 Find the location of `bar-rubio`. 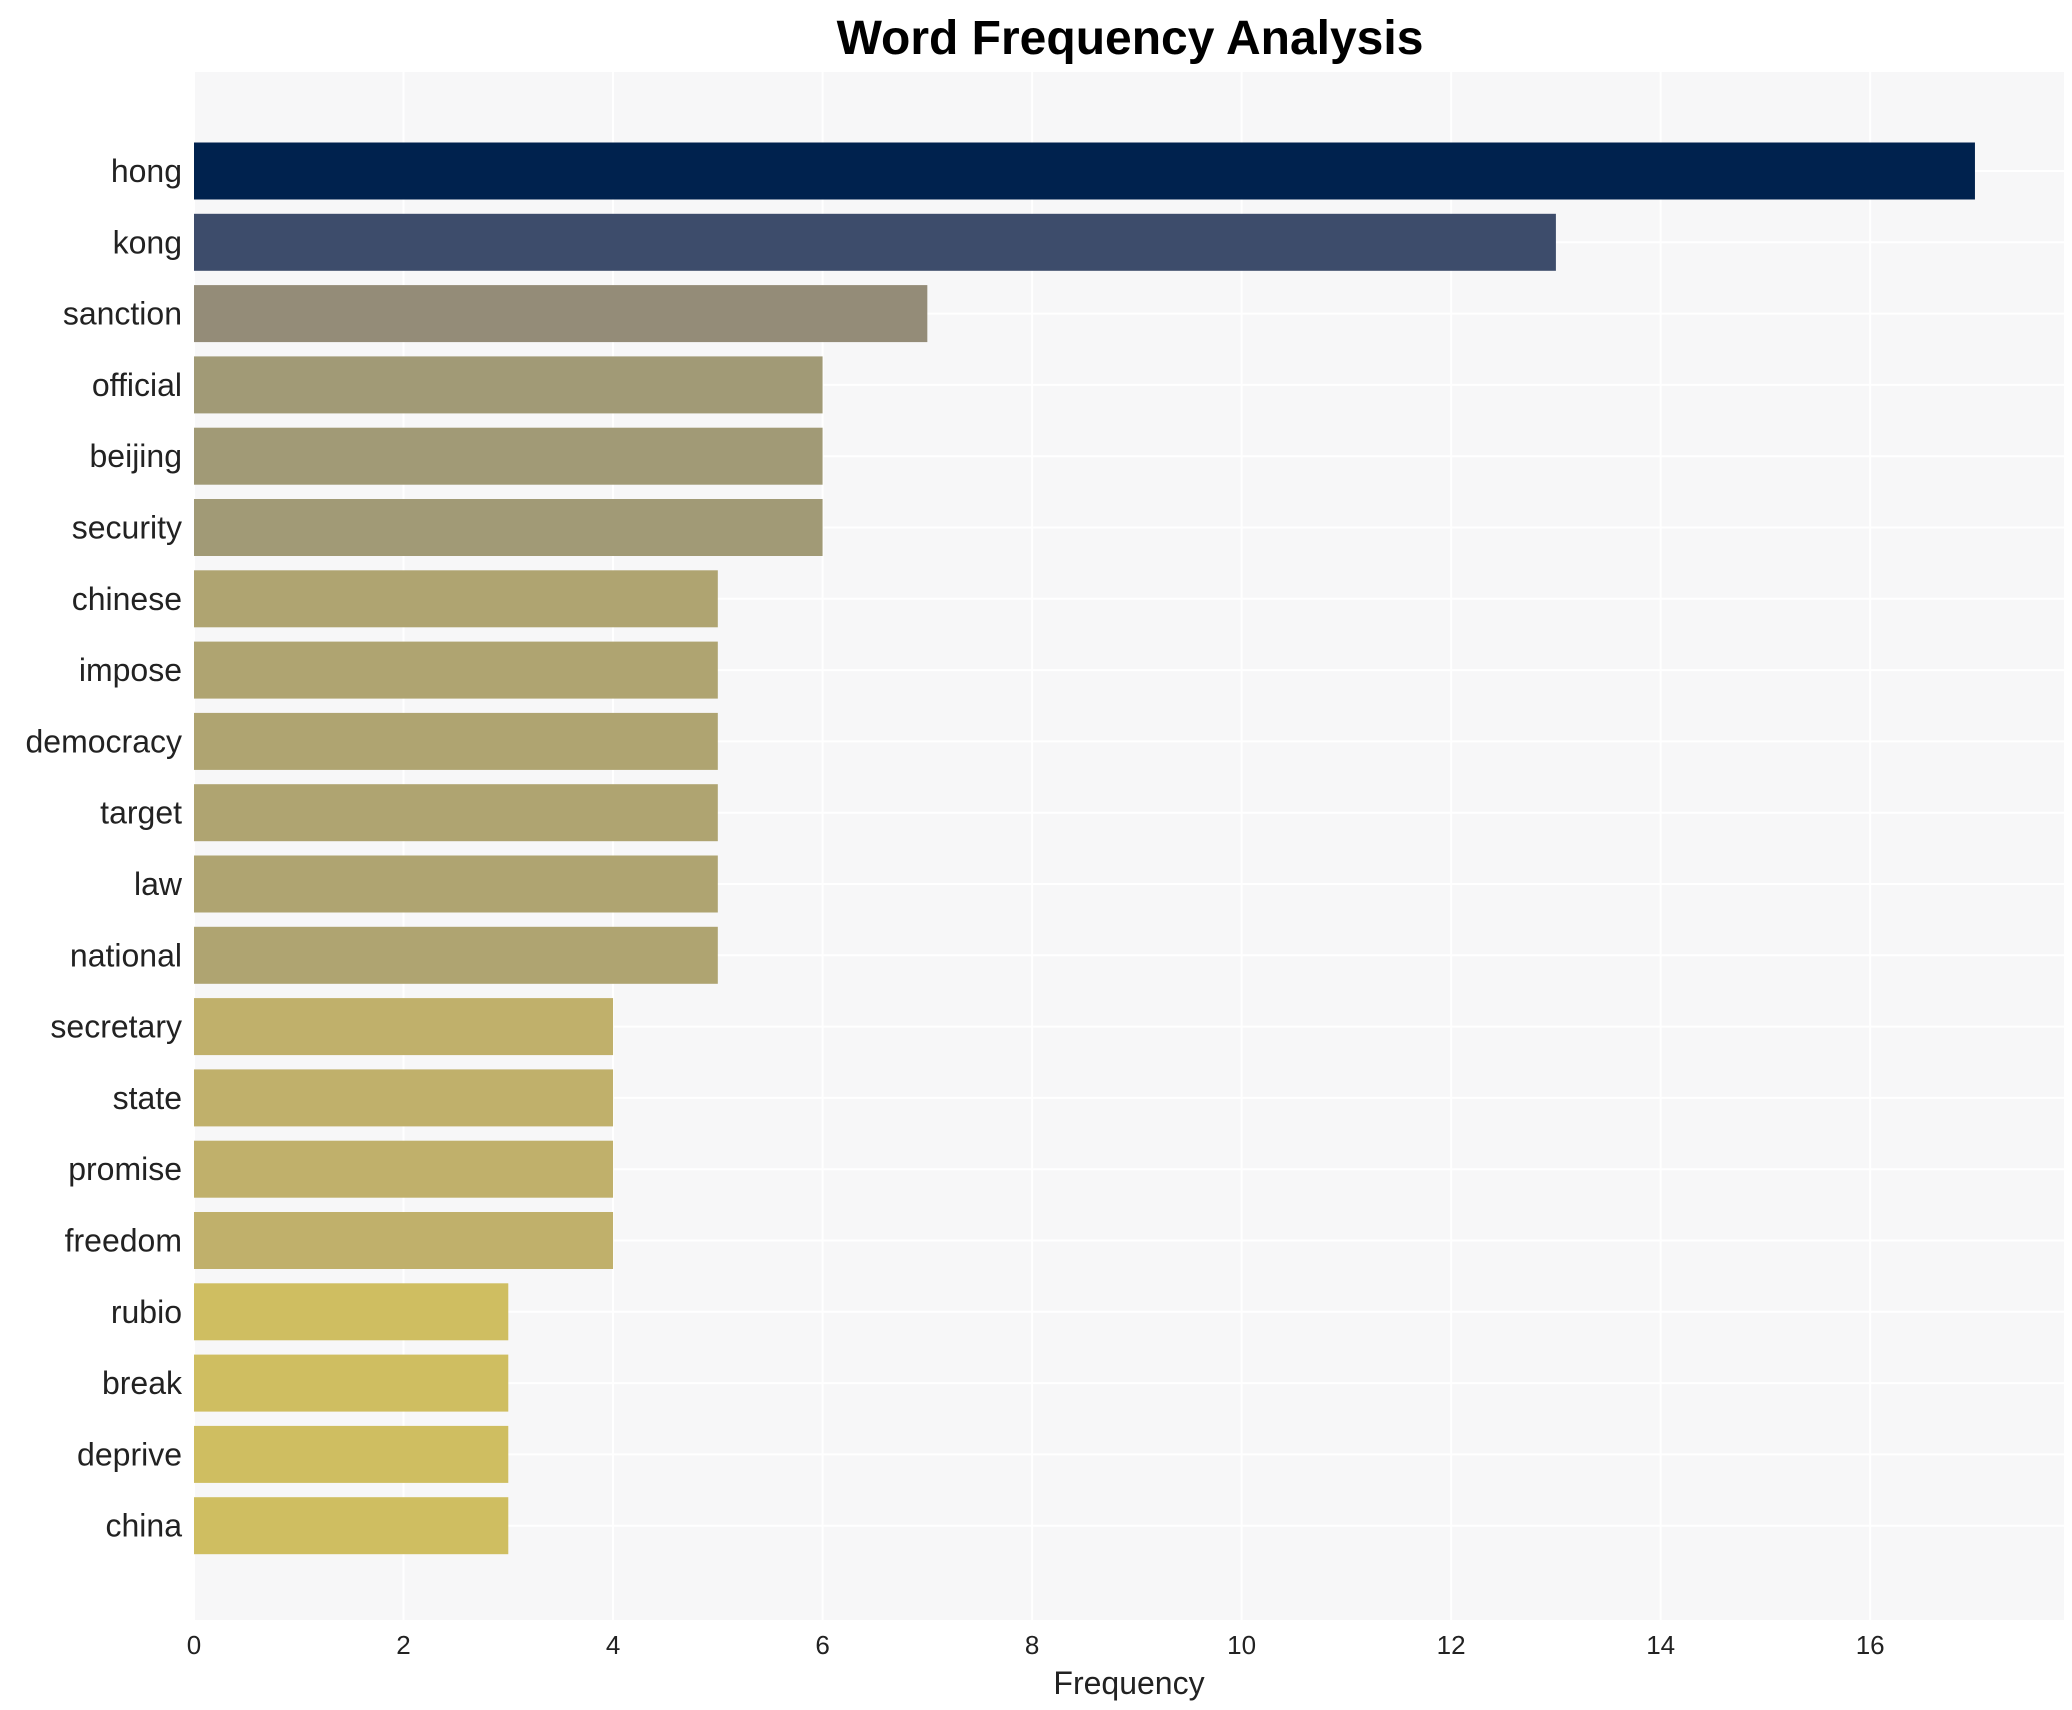

bar-rubio is located at coordinates (351, 1312).